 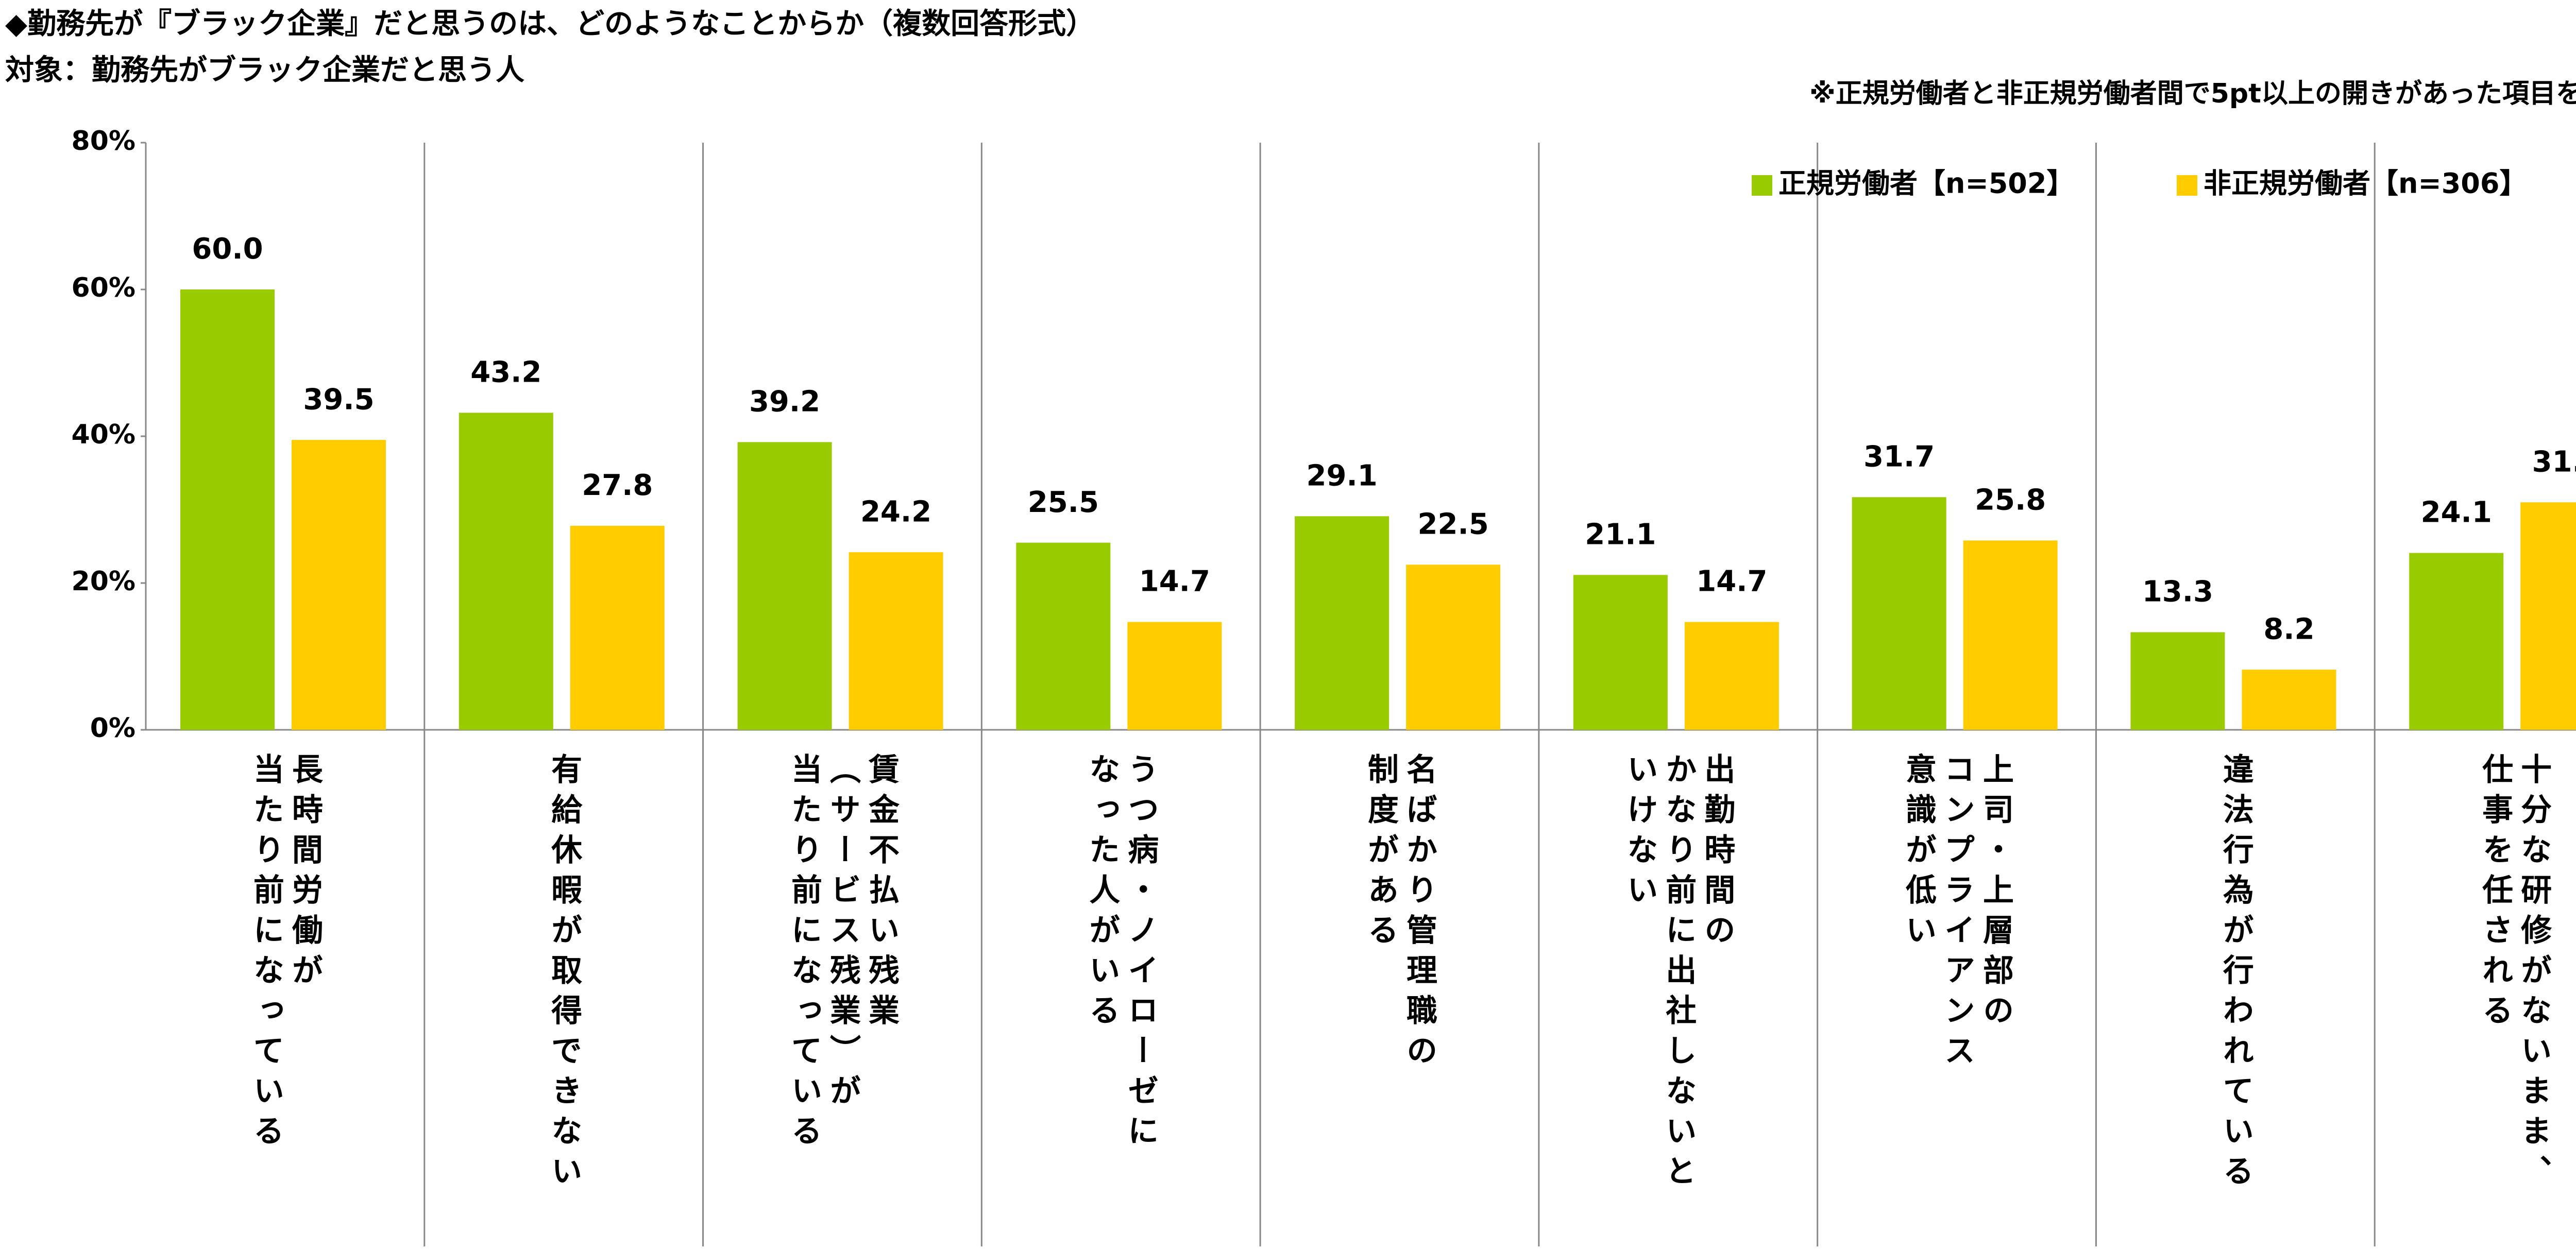 I want to click on value-label: 39.5, so click(x=338, y=399).